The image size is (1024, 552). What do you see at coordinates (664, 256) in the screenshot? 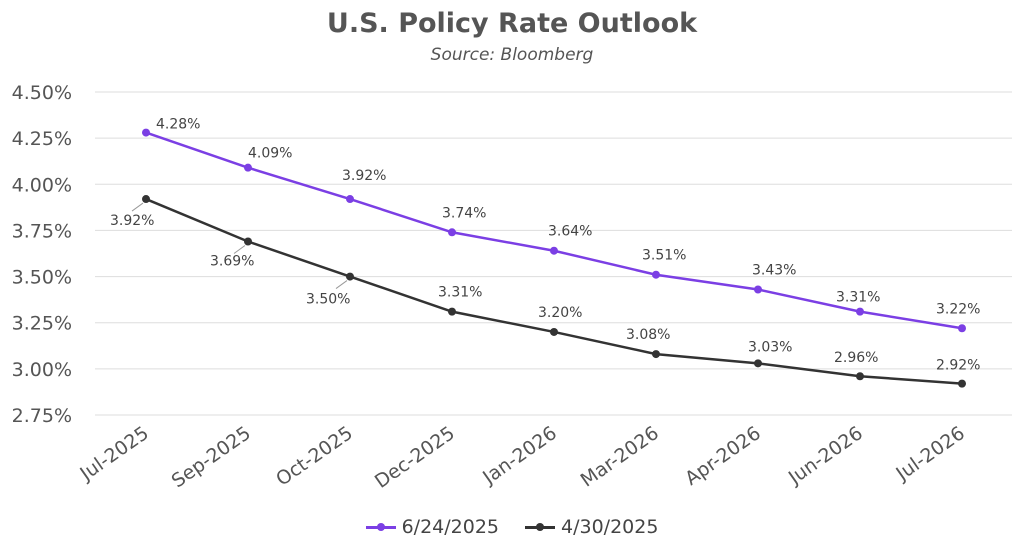
I see `data-label: 3.51%` at bounding box center [664, 256].